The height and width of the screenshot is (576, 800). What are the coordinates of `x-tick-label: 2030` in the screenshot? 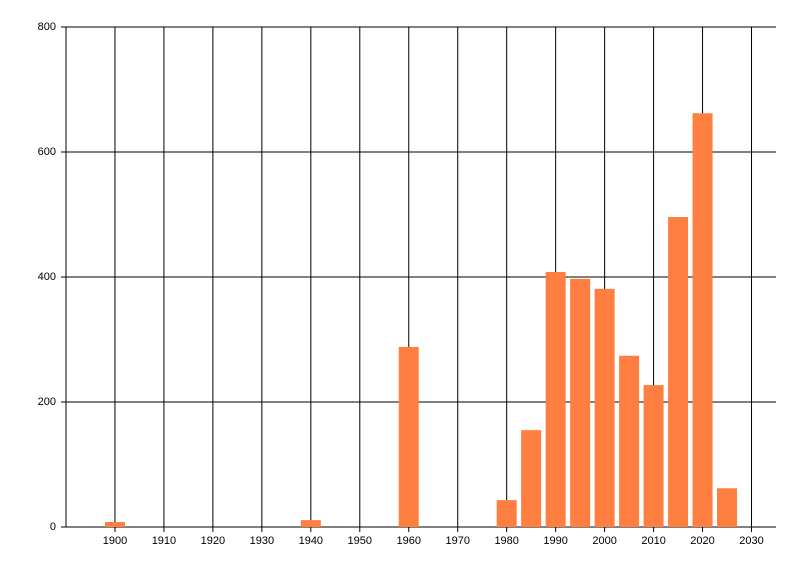 It's located at (751, 541).